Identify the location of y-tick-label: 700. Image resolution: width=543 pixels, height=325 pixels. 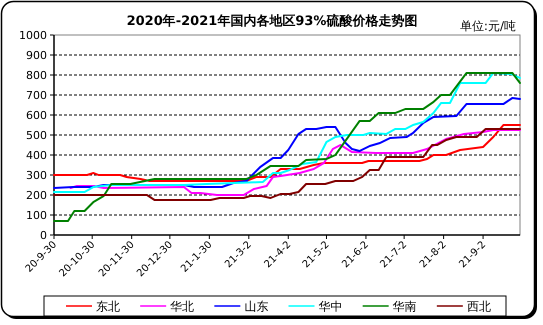
(36, 95).